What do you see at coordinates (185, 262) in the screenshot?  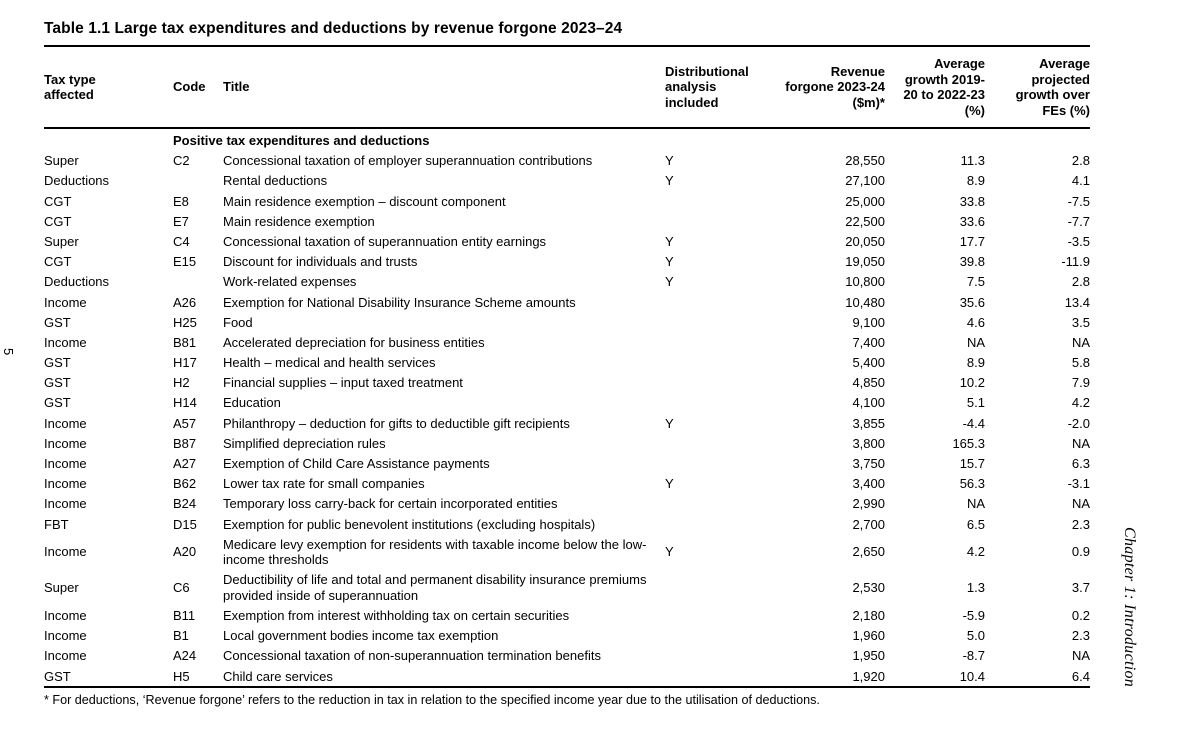 I see `cell-code: E15` at bounding box center [185, 262].